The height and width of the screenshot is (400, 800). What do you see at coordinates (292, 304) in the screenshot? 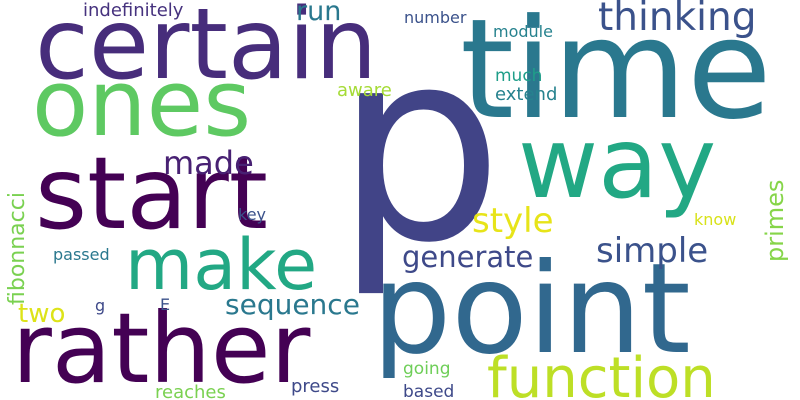
I see `word-sequence: sequence` at bounding box center [292, 304].